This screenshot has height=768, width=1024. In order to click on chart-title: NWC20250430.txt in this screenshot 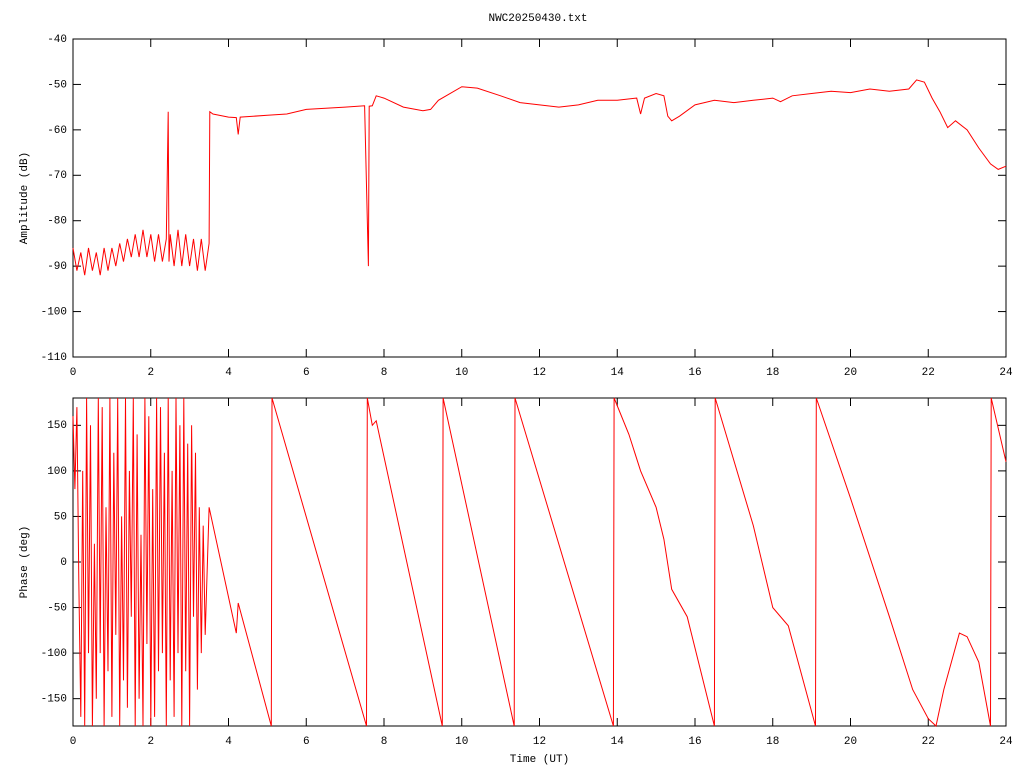, I will do `click(537, 19)`.